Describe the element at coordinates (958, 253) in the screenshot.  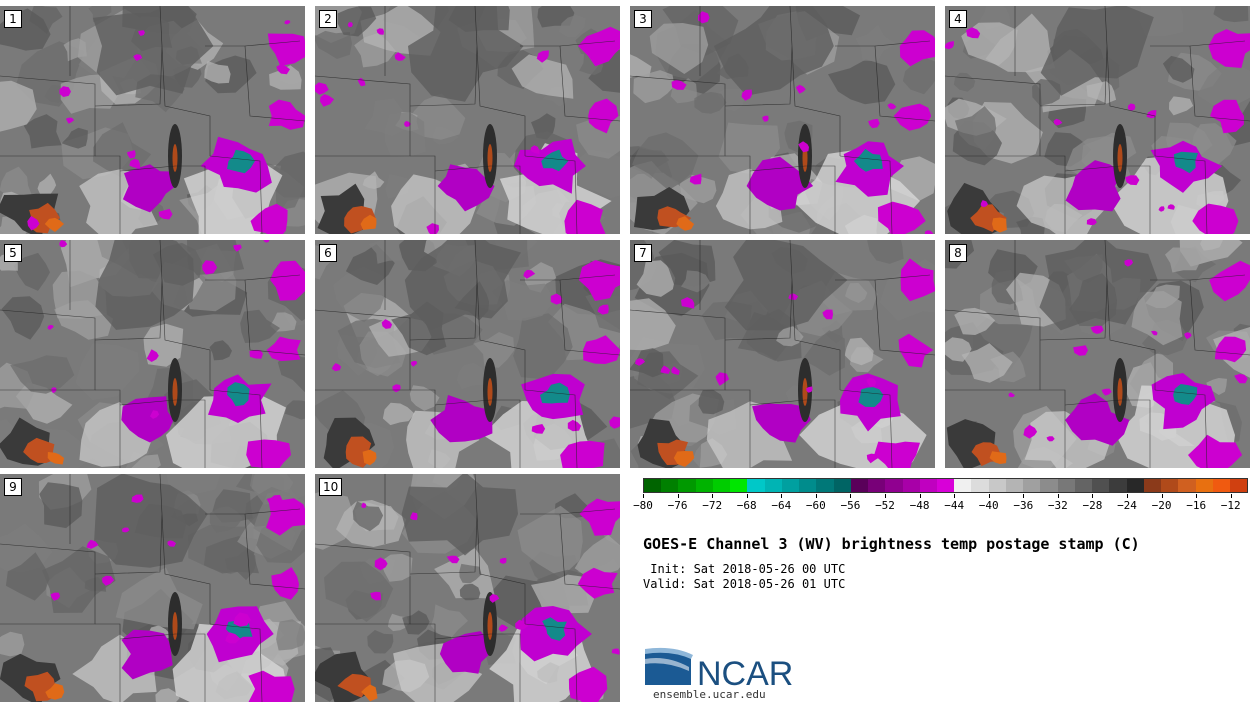
I see `panel-number: 8` at that location.